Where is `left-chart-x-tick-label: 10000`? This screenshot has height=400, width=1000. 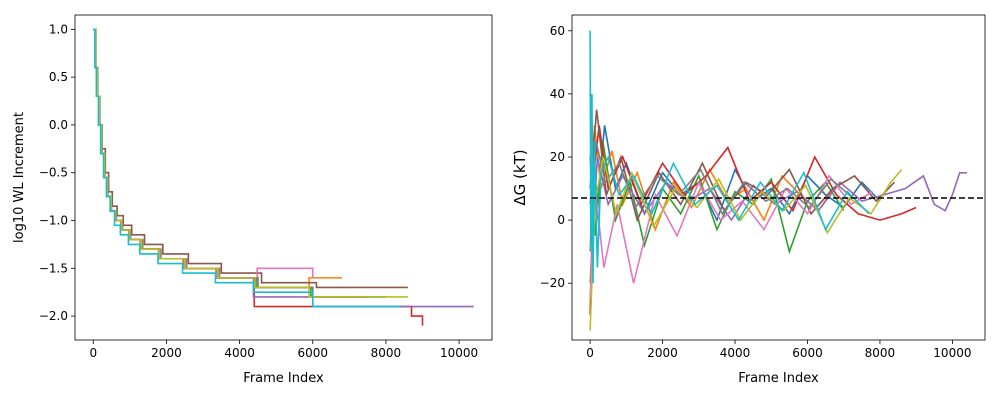
left-chart-x-tick-label: 10000 is located at coordinates (459, 353).